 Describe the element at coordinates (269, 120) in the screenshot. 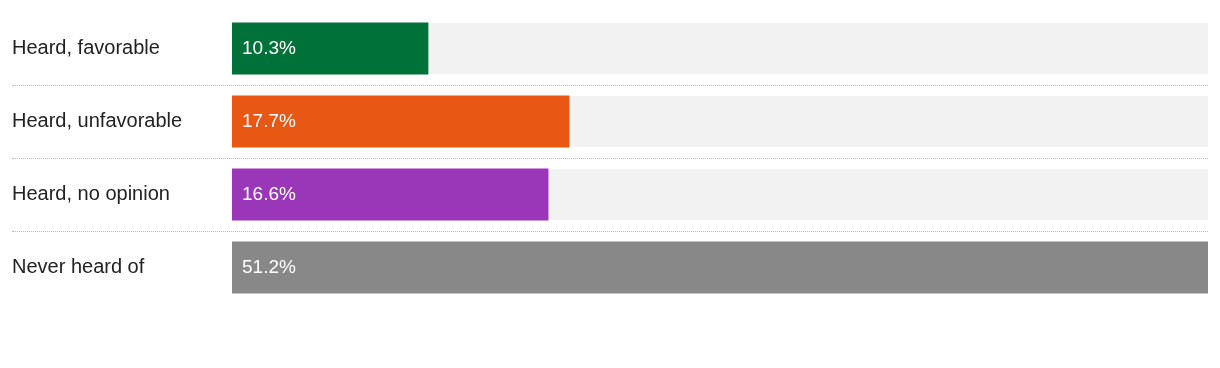

I see `data-label: 17.7%` at that location.